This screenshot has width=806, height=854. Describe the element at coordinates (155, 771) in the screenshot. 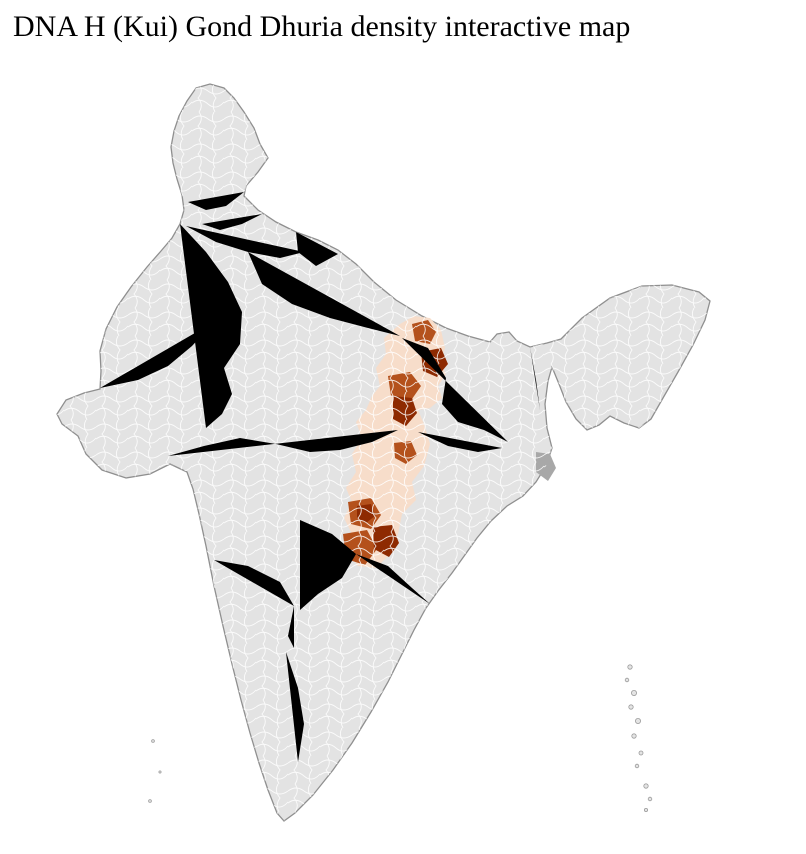

I see `lakshadweep-islets` at that location.